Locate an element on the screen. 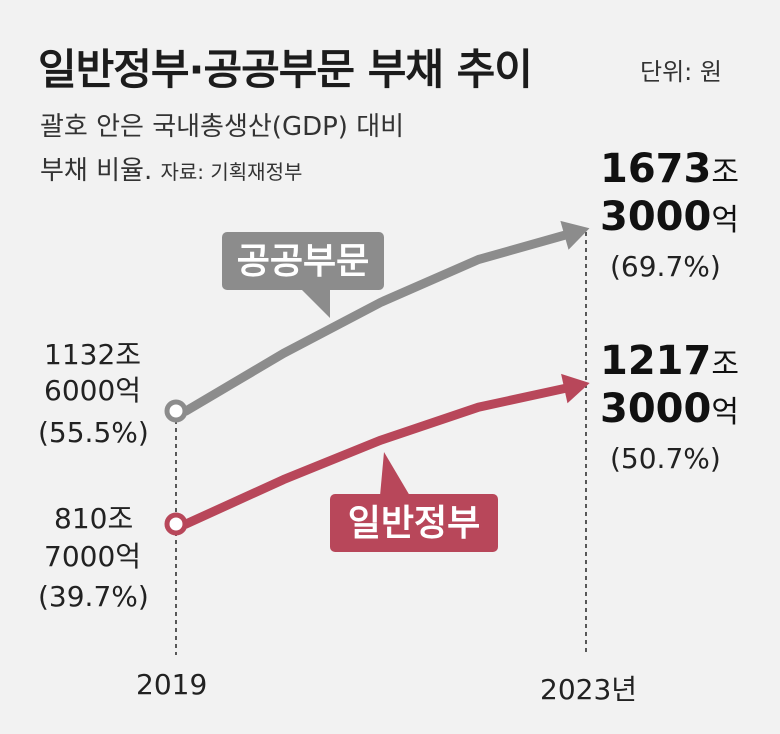 Image resolution: width=780 pixels, height=734 pixels. source-label: 자료: 기획재정부 is located at coordinates (231, 172).